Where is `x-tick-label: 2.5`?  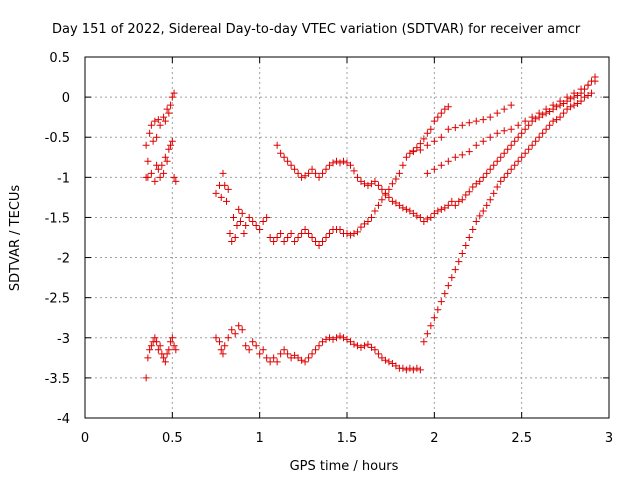 x-tick-label: 2.5 is located at coordinates (521, 438).